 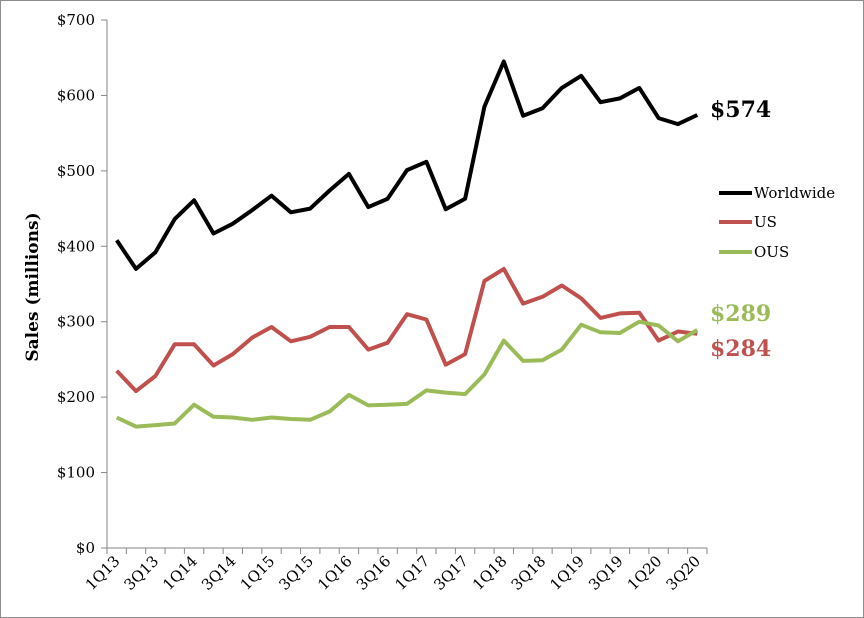 I want to click on end-labels: $574 $284 $289, so click(x=740, y=229).